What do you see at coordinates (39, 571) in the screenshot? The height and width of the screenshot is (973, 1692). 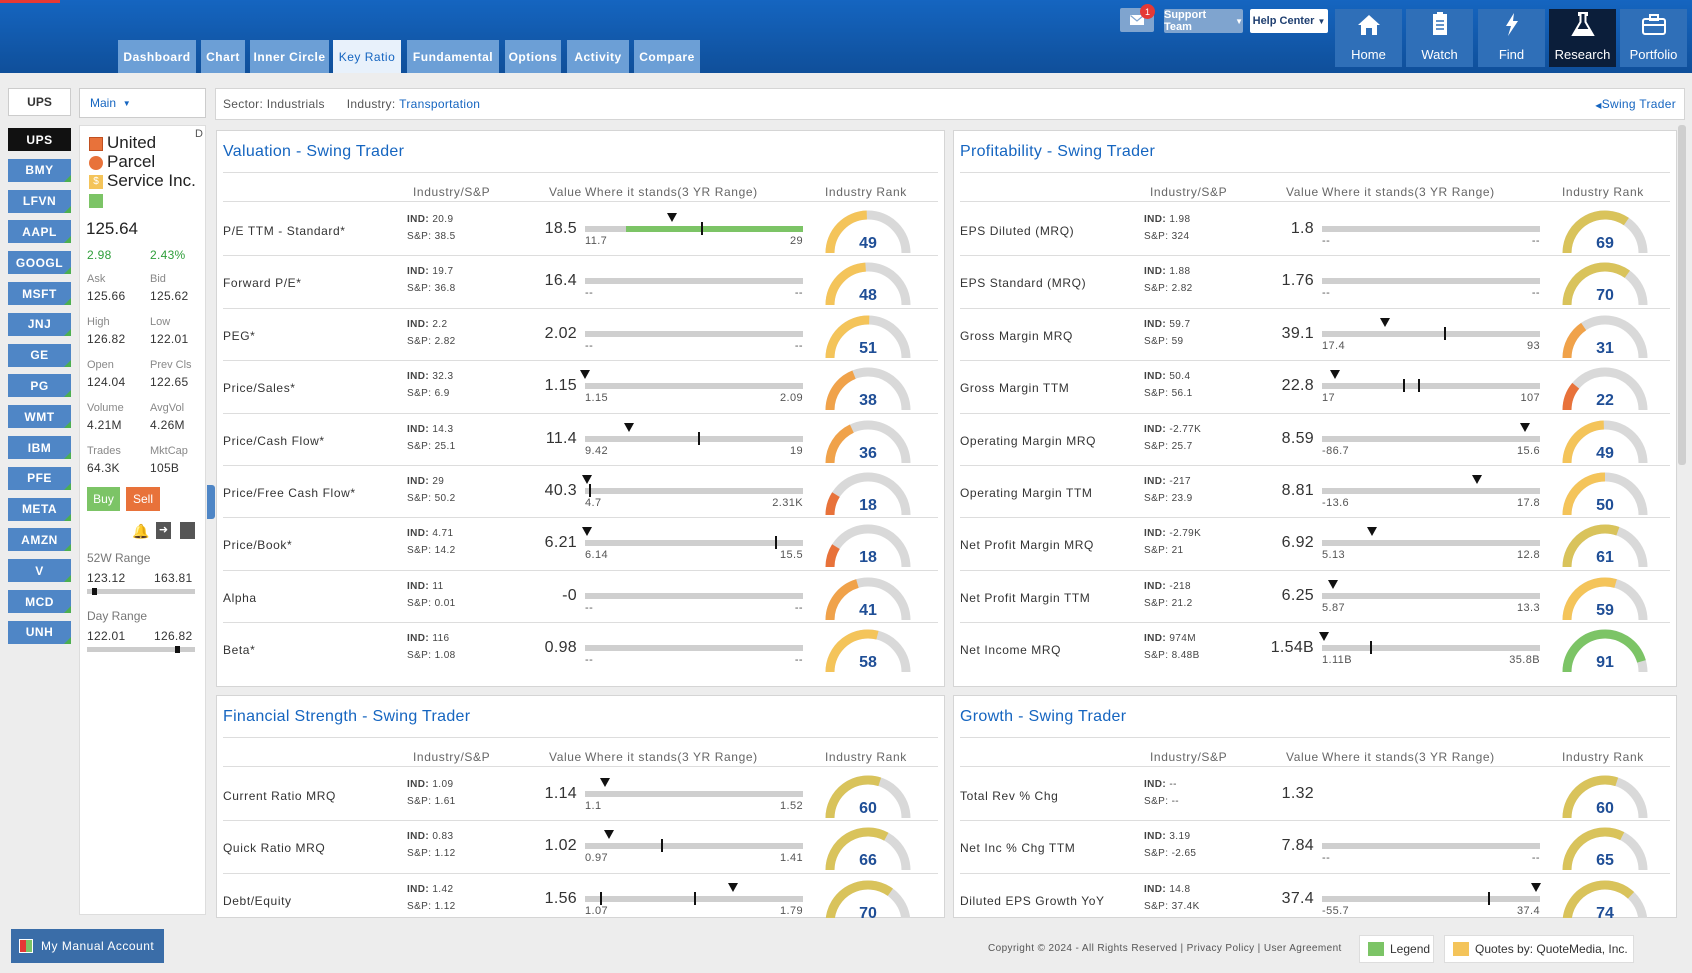 I see `watchlist-item-v: V` at bounding box center [39, 571].